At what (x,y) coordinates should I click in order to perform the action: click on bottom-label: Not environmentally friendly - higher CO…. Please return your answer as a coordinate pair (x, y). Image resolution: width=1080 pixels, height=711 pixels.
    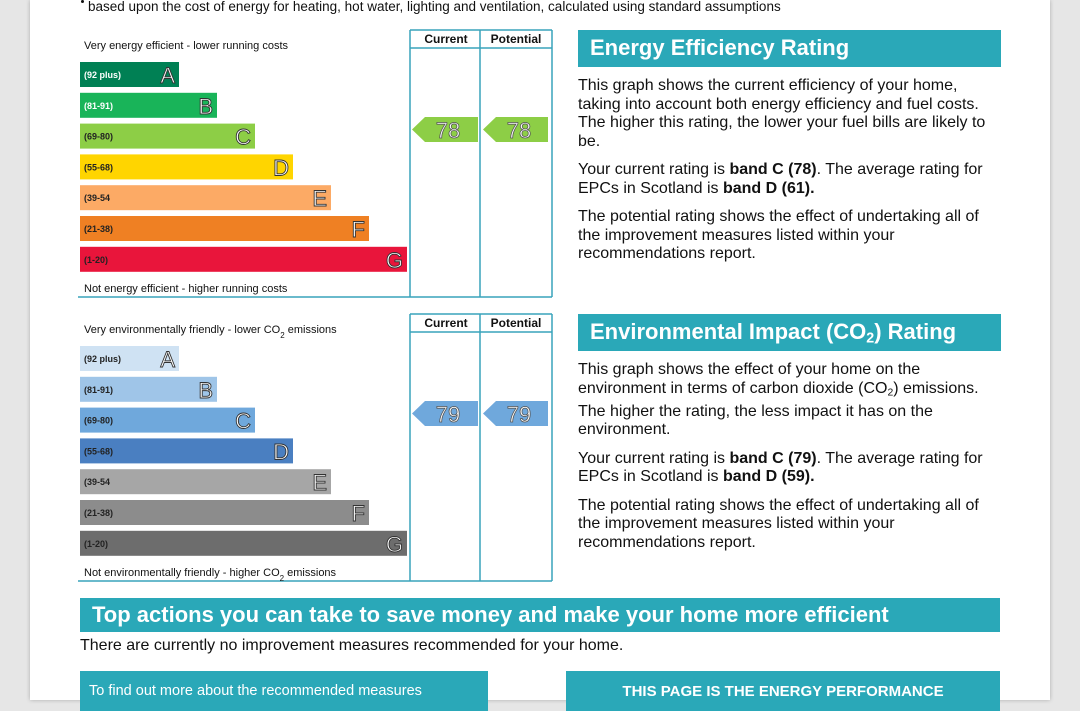
    Looking at the image, I should click on (210, 575).